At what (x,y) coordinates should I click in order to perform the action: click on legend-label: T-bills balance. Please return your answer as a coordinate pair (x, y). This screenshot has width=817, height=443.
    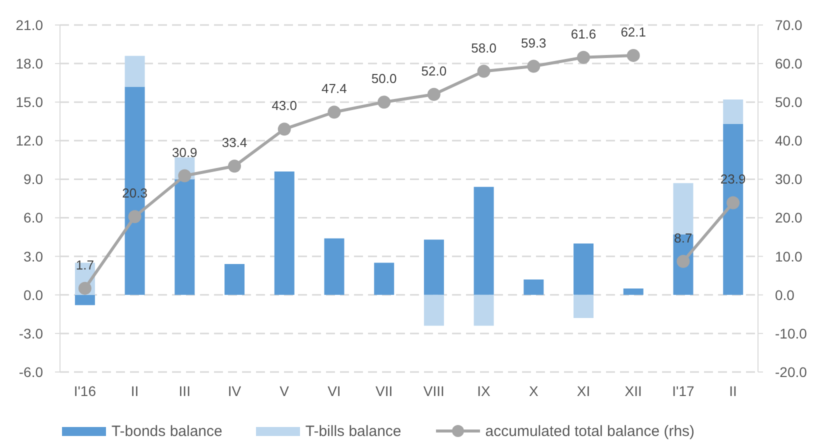
    Looking at the image, I should click on (353, 431).